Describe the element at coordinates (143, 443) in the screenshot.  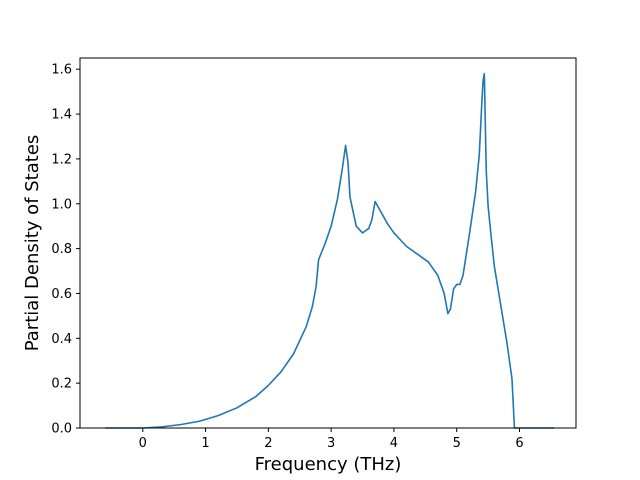
I see `x-tick-label: 0` at that location.